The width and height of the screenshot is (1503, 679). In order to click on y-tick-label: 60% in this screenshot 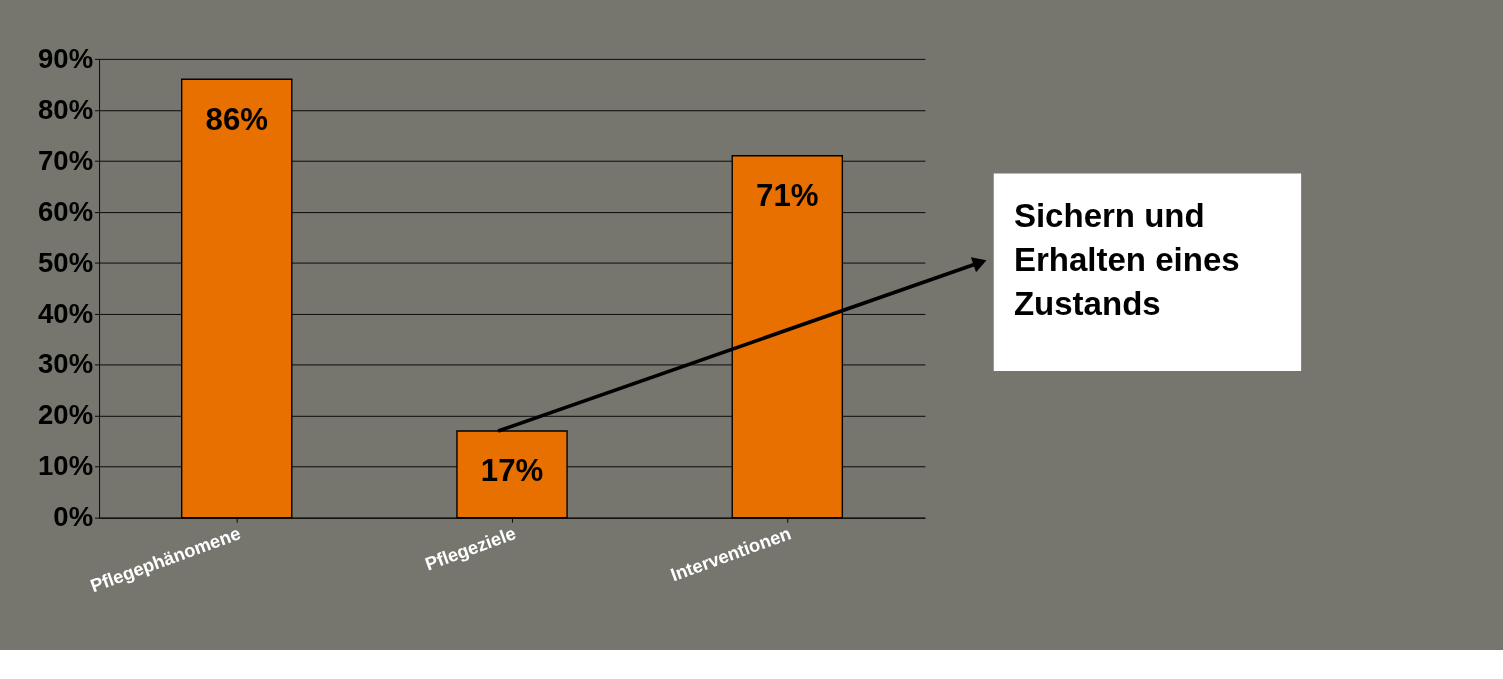, I will do `click(66, 211)`.